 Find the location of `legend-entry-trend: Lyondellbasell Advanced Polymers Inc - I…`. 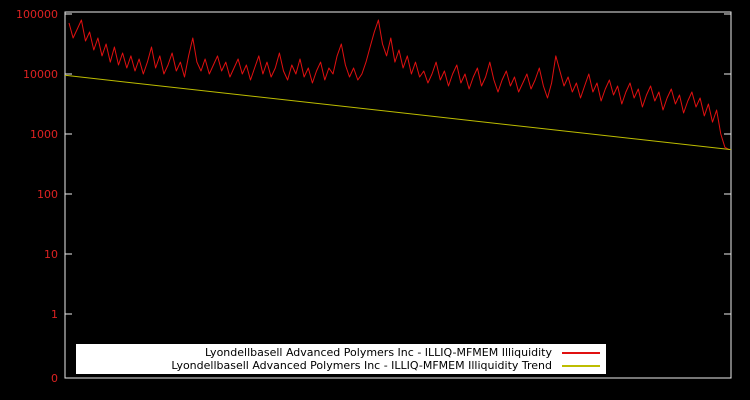

legend-entry-trend: Lyondellbasell Advanced Polymers Inc - I… is located at coordinates (341, 365).